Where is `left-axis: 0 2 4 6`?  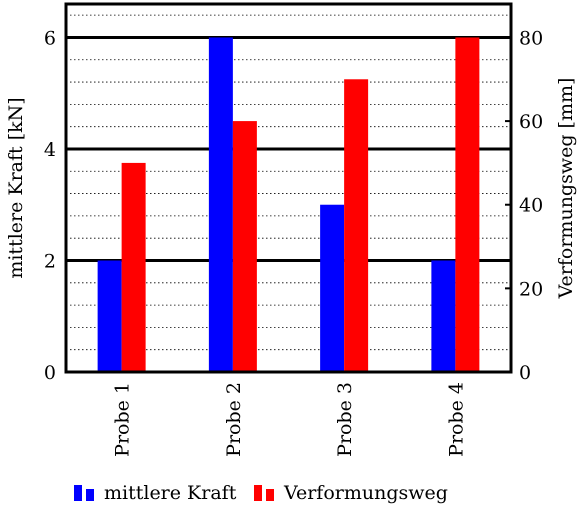 left-axis: 0 2 4 6 is located at coordinates (58, 205).